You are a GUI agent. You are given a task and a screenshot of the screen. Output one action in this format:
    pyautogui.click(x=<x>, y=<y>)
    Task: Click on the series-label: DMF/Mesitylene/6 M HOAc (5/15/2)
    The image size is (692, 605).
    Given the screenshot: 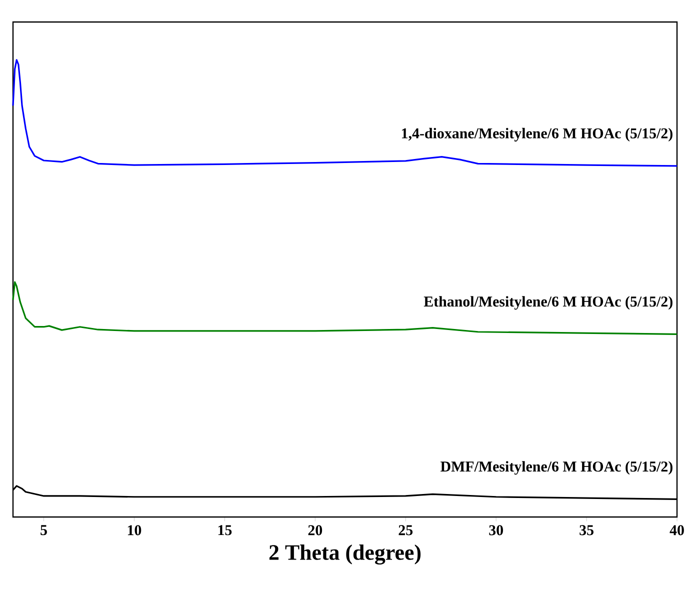 What is the action you would take?
    pyautogui.click(x=556, y=468)
    